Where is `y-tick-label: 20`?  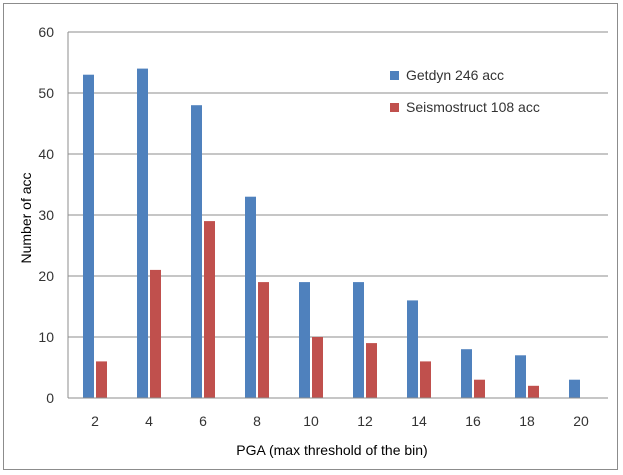 y-tick-label: 20 is located at coordinates (46, 276).